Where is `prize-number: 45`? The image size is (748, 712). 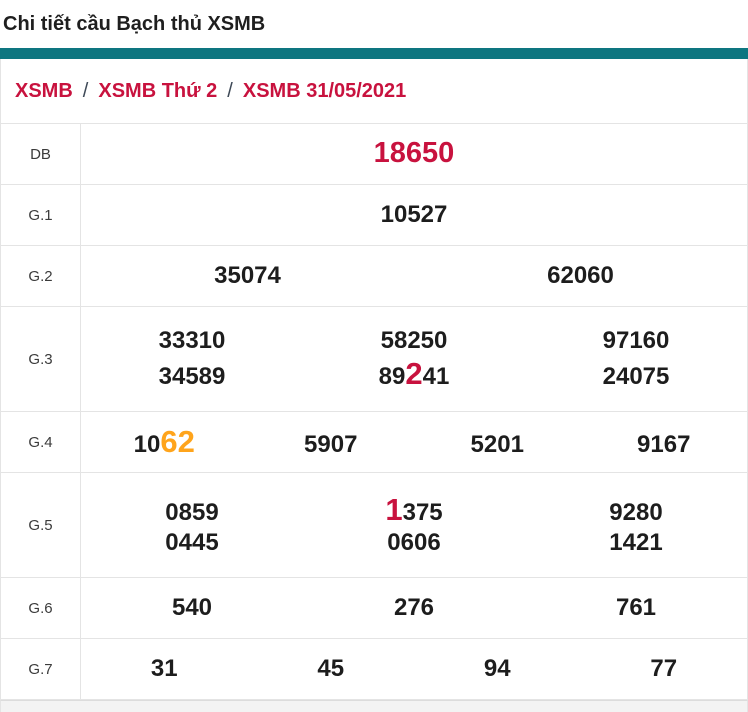
prize-number: 45 is located at coordinates (331, 668).